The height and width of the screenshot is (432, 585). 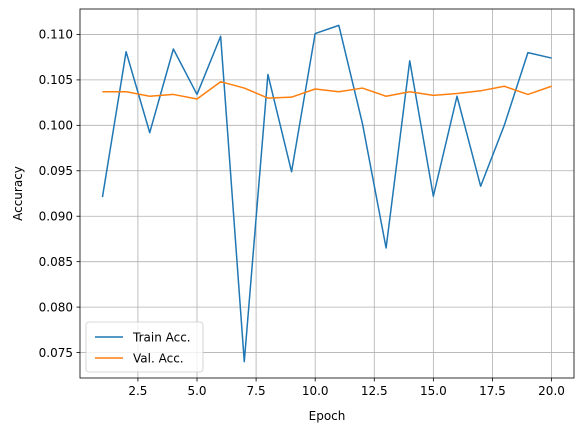 What do you see at coordinates (56, 126) in the screenshot?
I see `y-tick-label: 0.100` at bounding box center [56, 126].